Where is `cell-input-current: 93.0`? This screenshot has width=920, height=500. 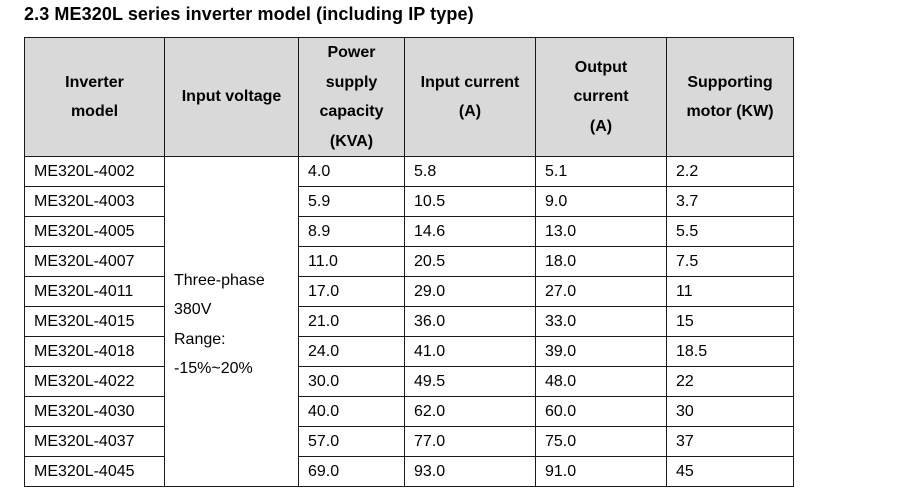 cell-input-current: 93.0 is located at coordinates (470, 471).